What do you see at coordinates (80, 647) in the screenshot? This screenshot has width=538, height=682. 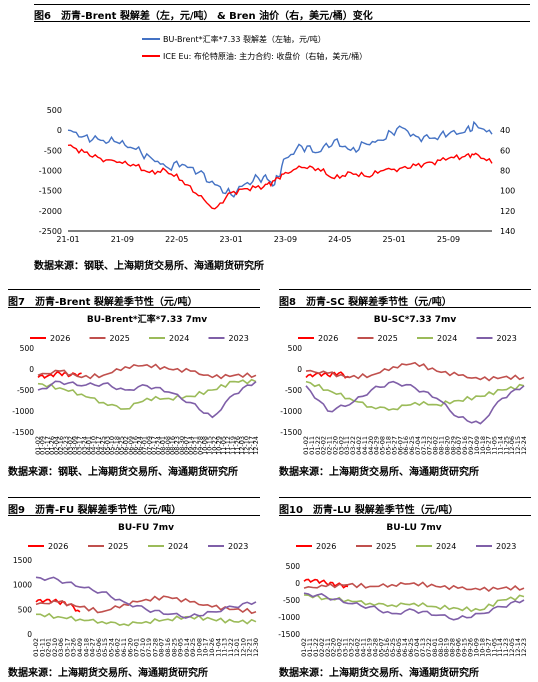 I see `x-tick-label: 04-09` at bounding box center [80, 647].